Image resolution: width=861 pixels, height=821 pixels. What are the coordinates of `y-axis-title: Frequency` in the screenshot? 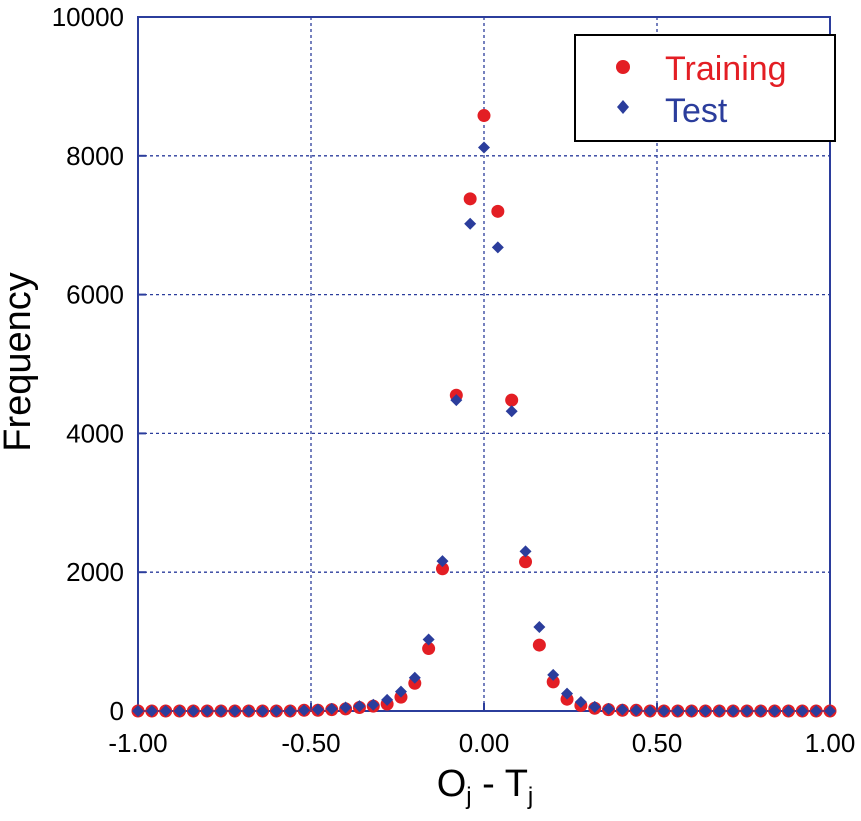 It's located at (19, 362).